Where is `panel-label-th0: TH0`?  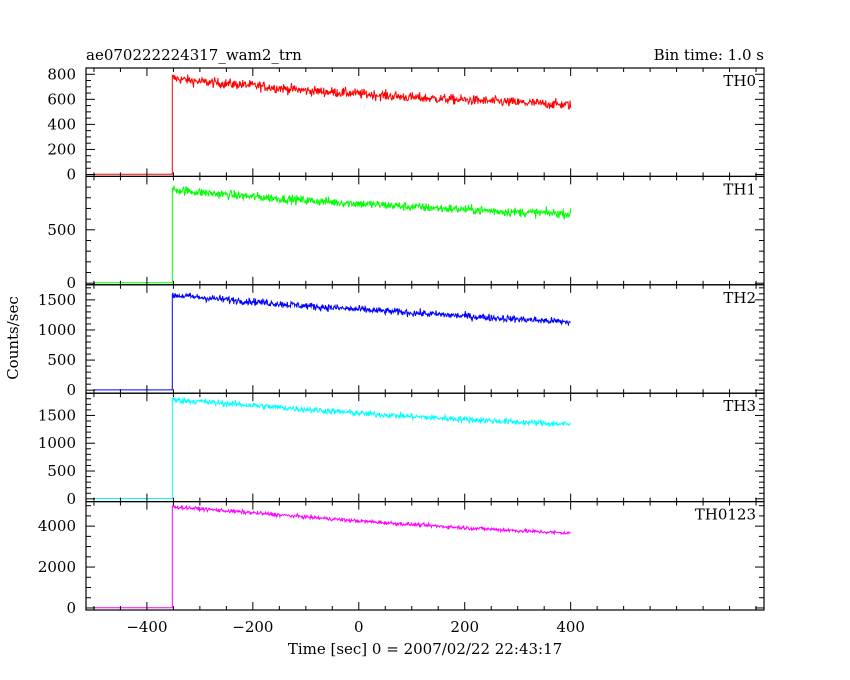 panel-label-th0: TH0 is located at coordinates (739, 81).